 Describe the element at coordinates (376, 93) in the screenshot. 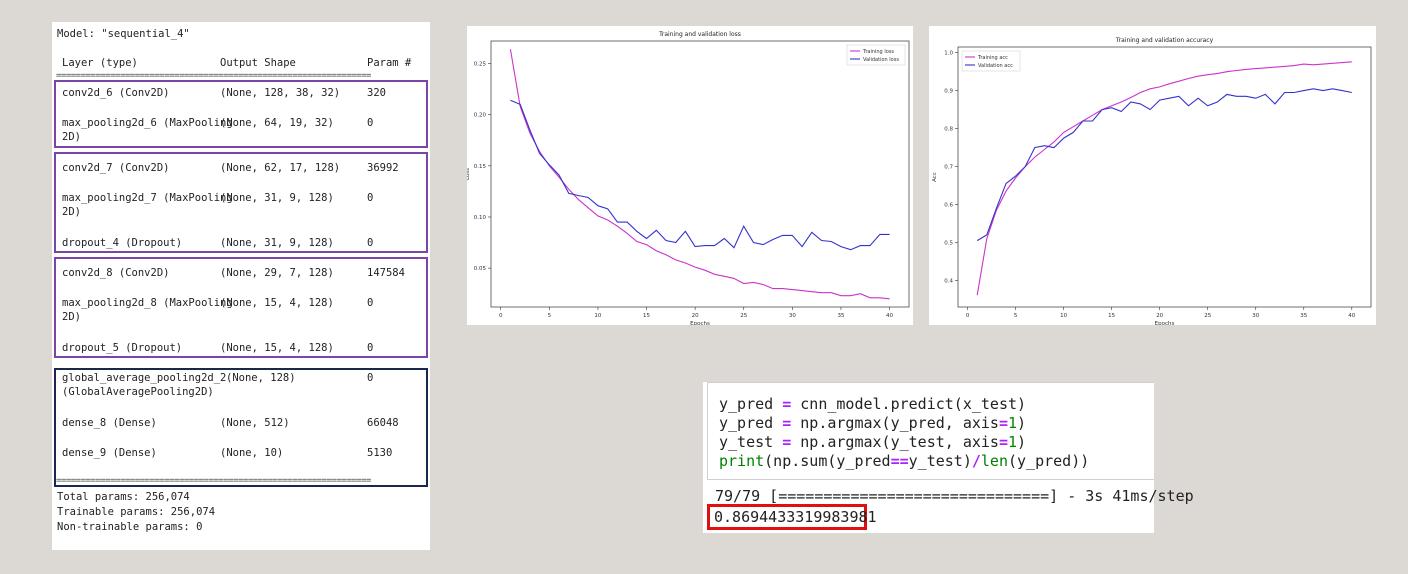

I see `layer-params: 320` at that location.